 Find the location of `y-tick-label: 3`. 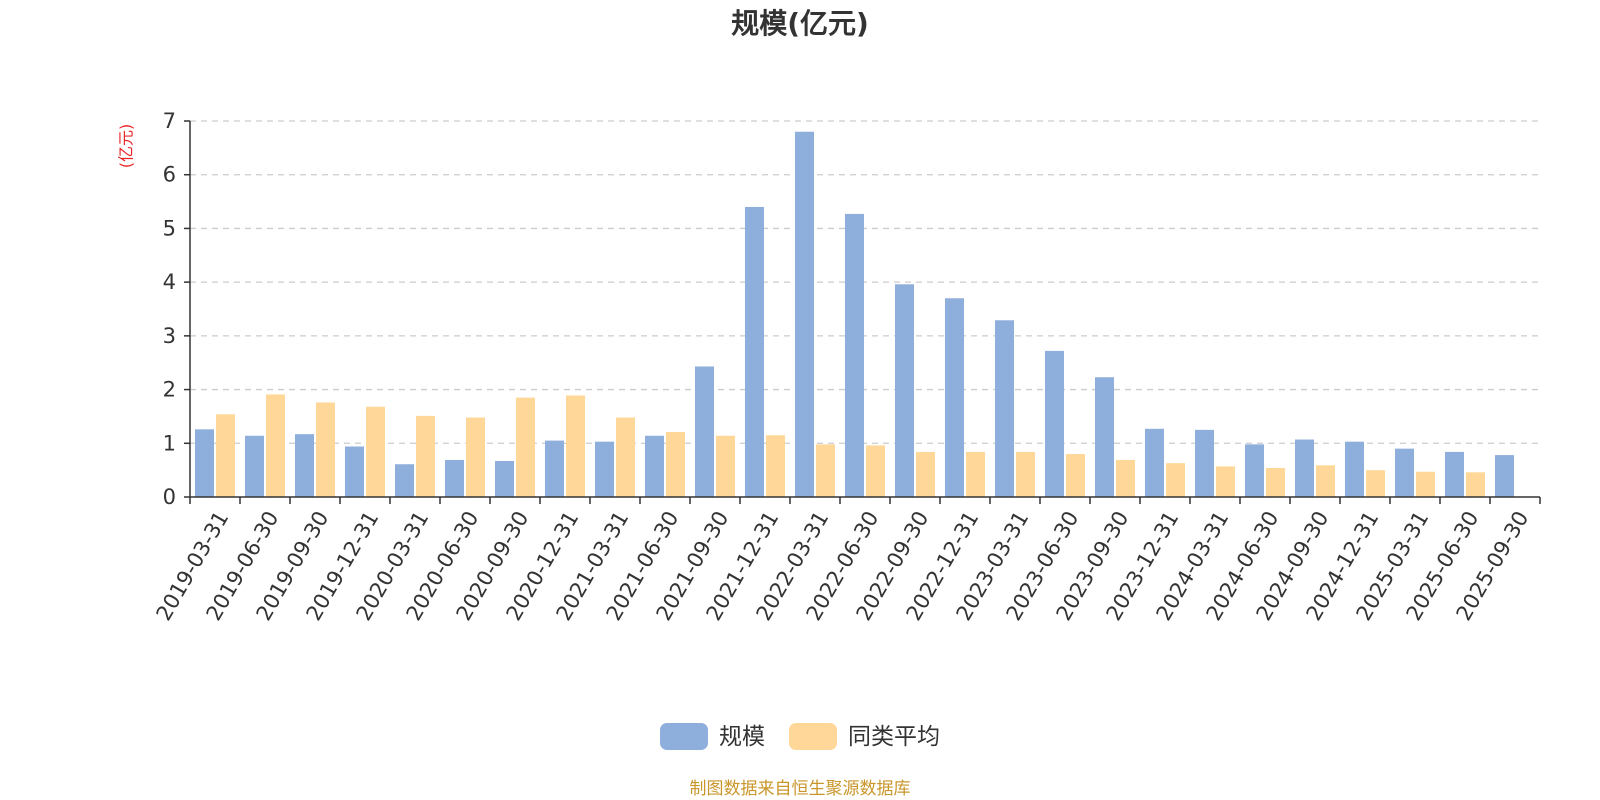

y-tick-label: 3 is located at coordinates (169, 336).